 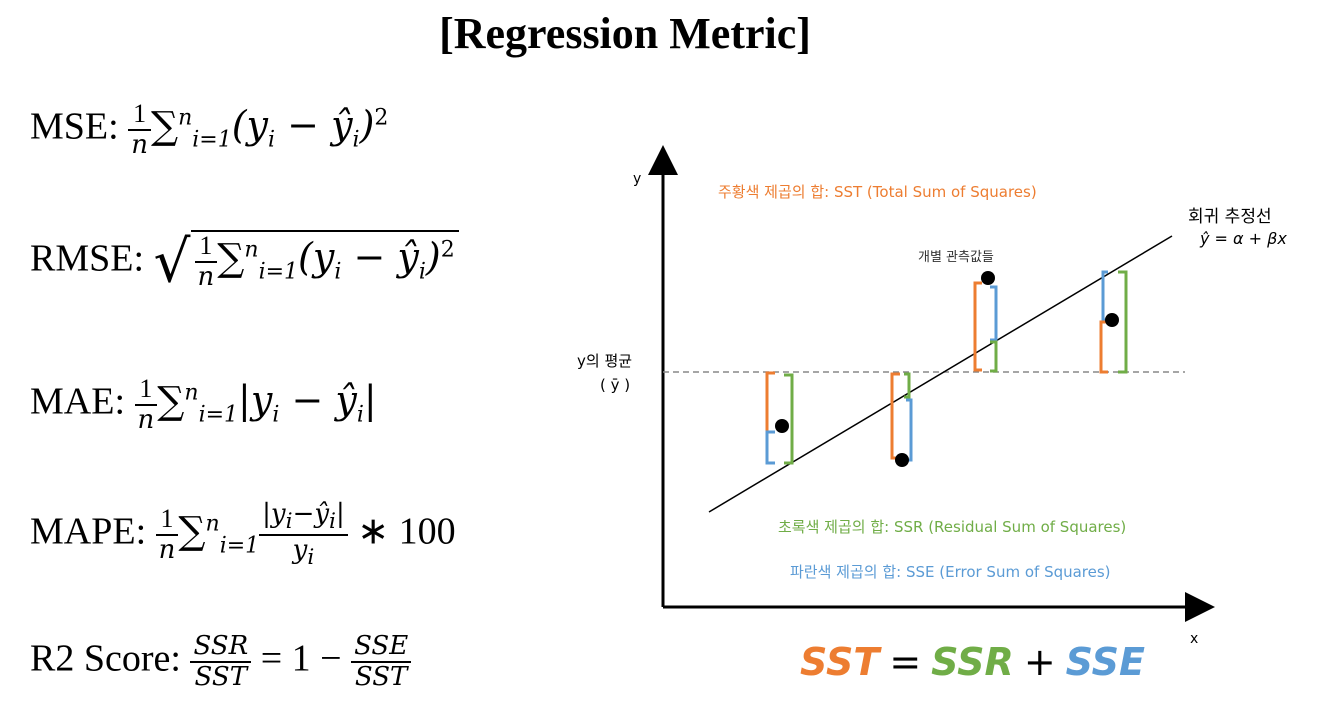 I want to click on ssr-label: 초록색 제곱의 합: SSR (Residual Sum of Squares), so click(x=952, y=527).